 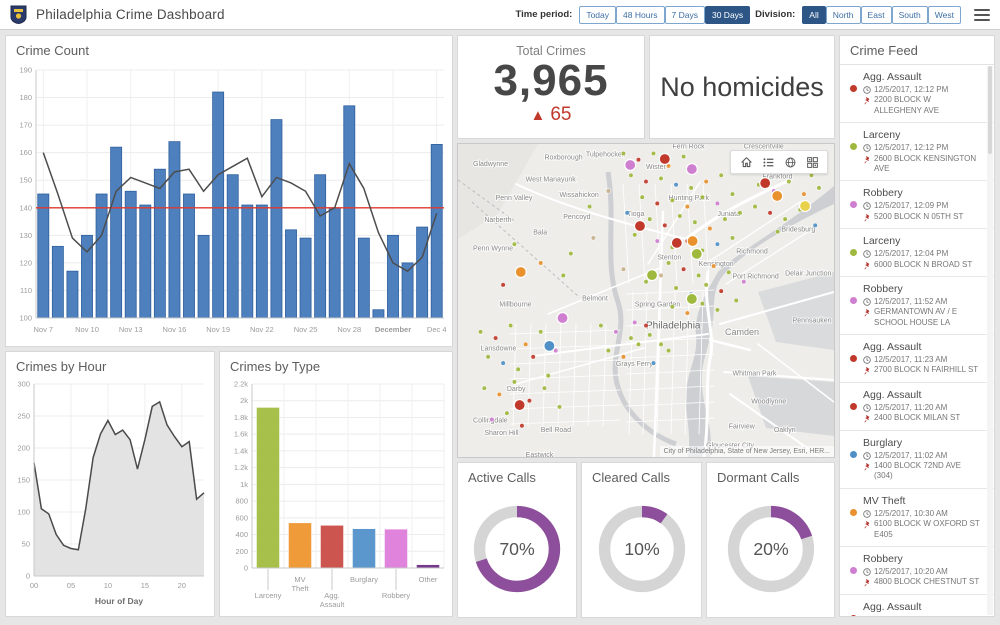 What do you see at coordinates (52, 50) in the screenshot?
I see `crime-count-title: Crime Count` at bounding box center [52, 50].